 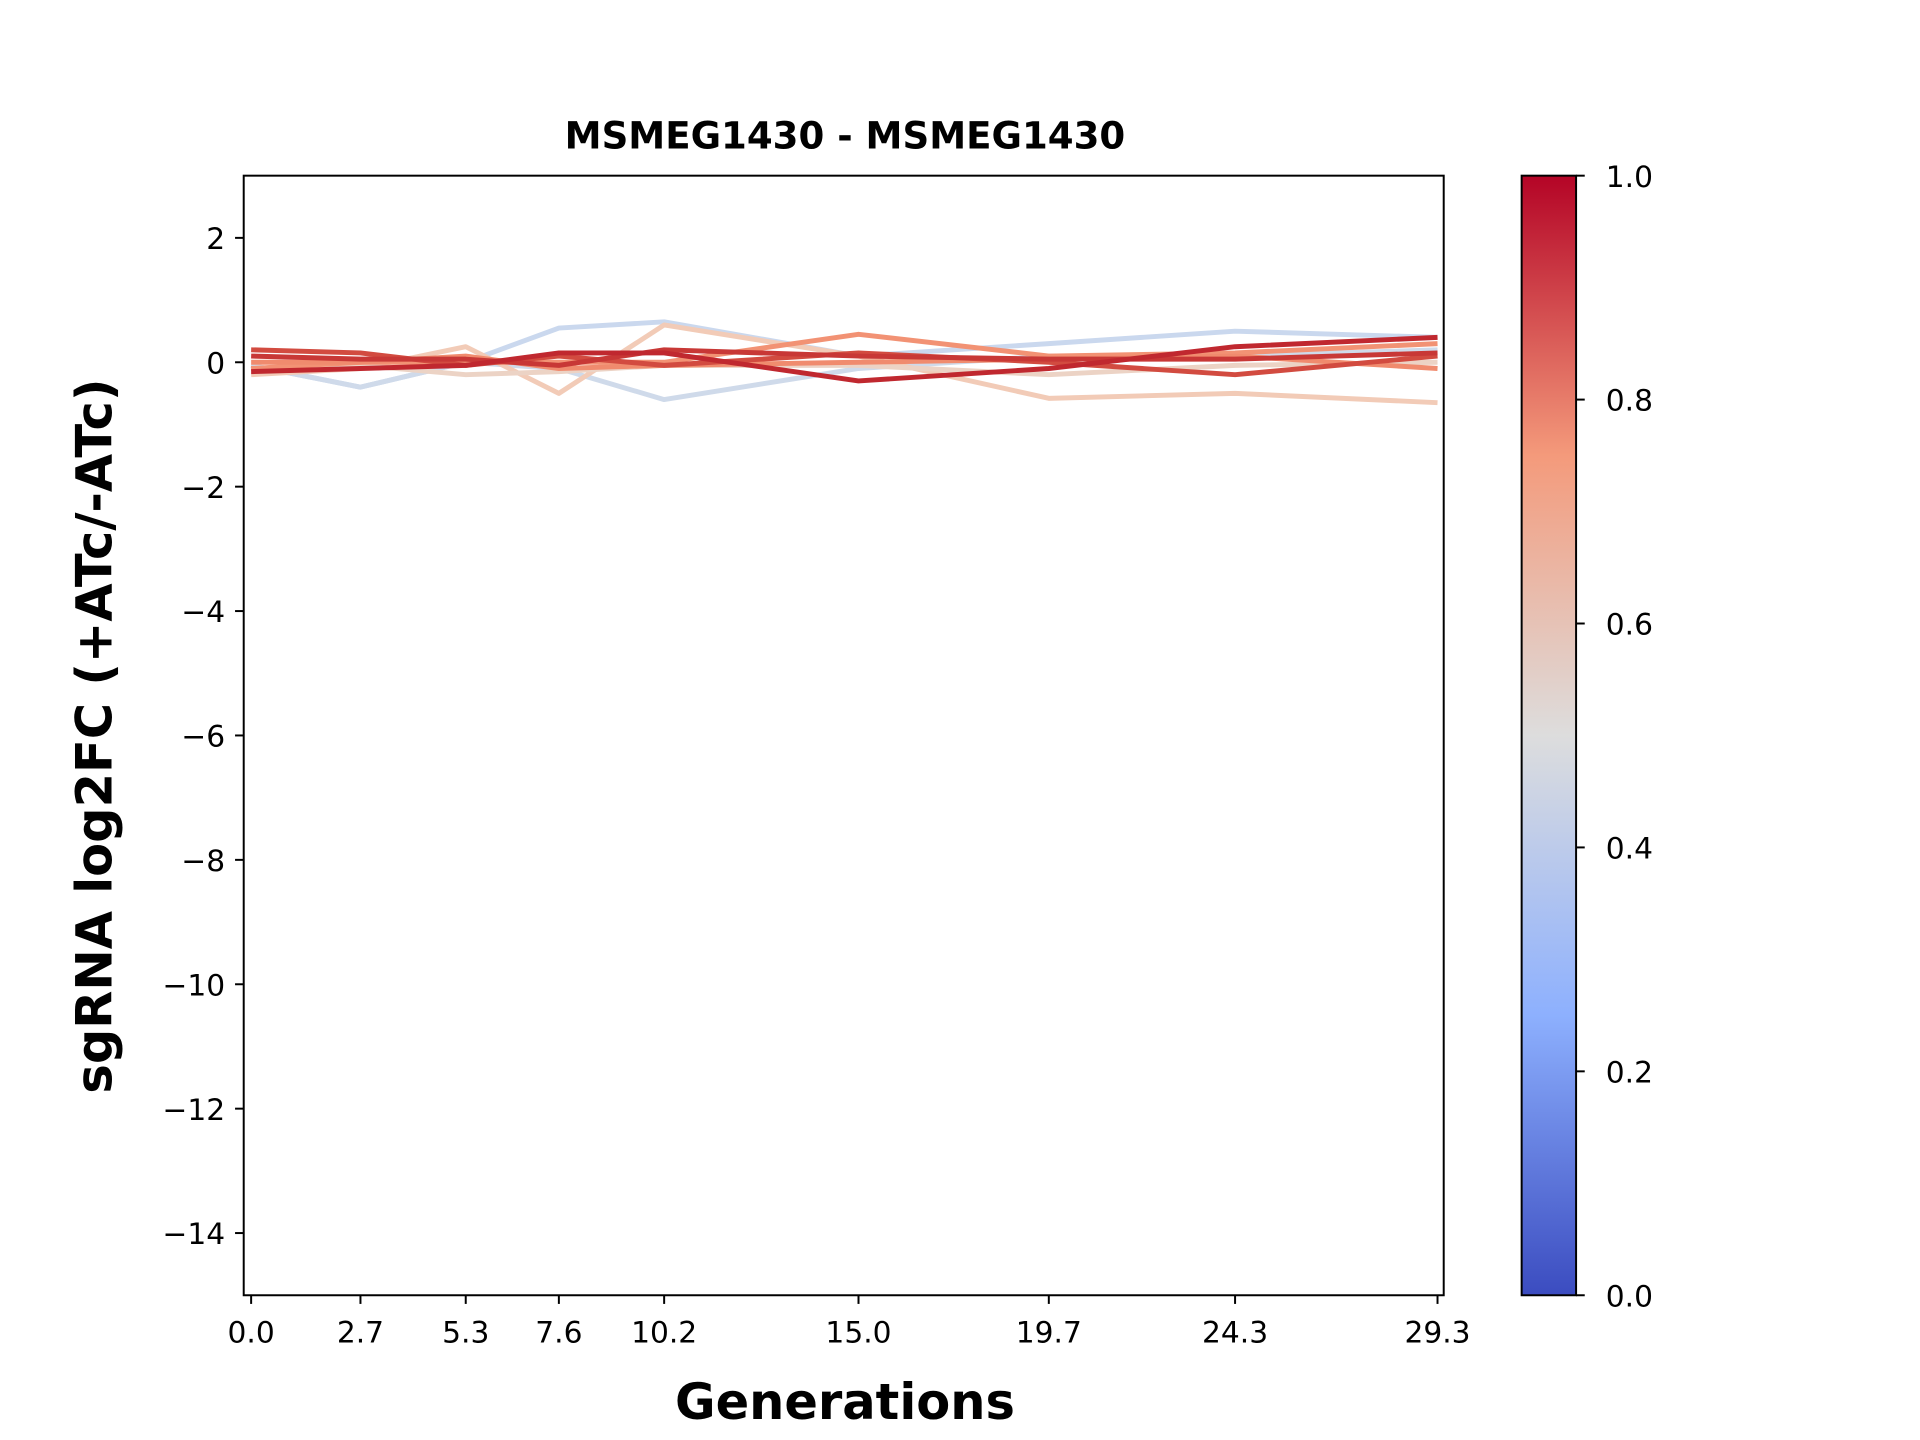 What do you see at coordinates (1235, 1332) in the screenshot?
I see `x-tick-label: 24.3` at bounding box center [1235, 1332].